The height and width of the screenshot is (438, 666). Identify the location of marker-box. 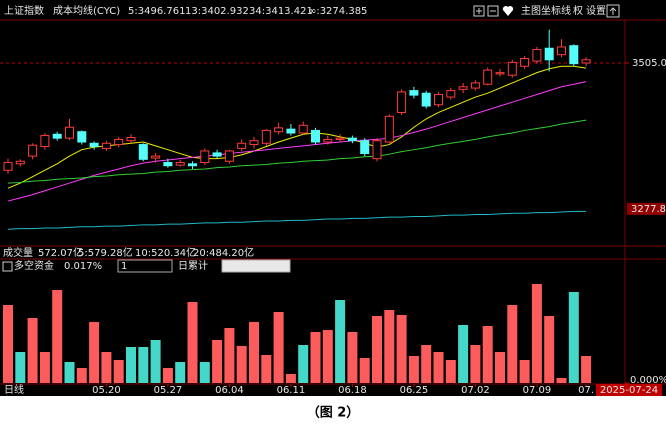
(646, 208).